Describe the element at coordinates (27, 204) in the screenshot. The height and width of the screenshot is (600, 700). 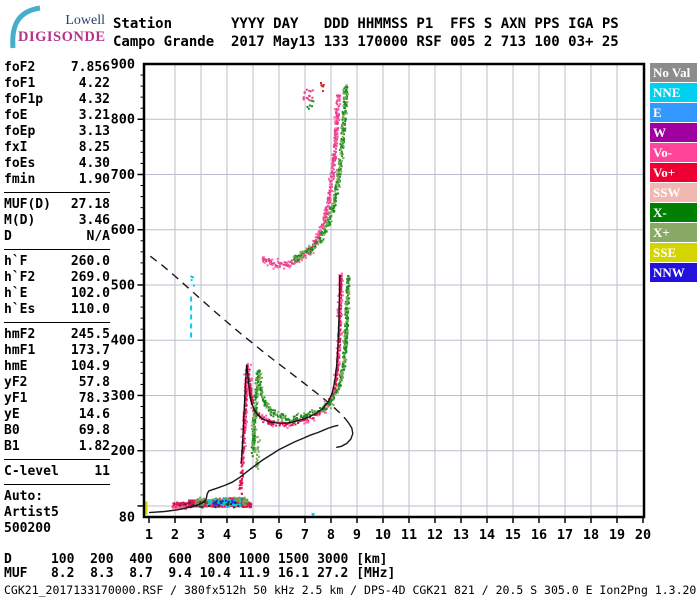
I see `param-label: MUF(D)` at that location.